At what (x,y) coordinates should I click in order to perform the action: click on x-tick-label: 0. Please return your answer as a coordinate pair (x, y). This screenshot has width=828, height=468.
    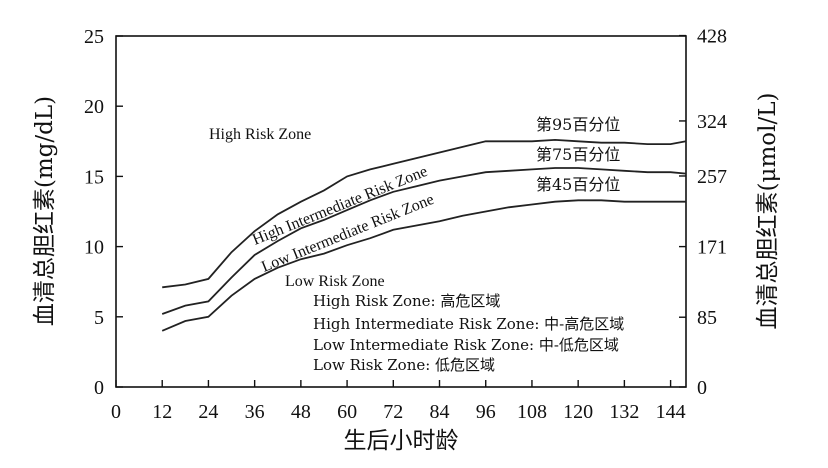
    Looking at the image, I should click on (116, 412).